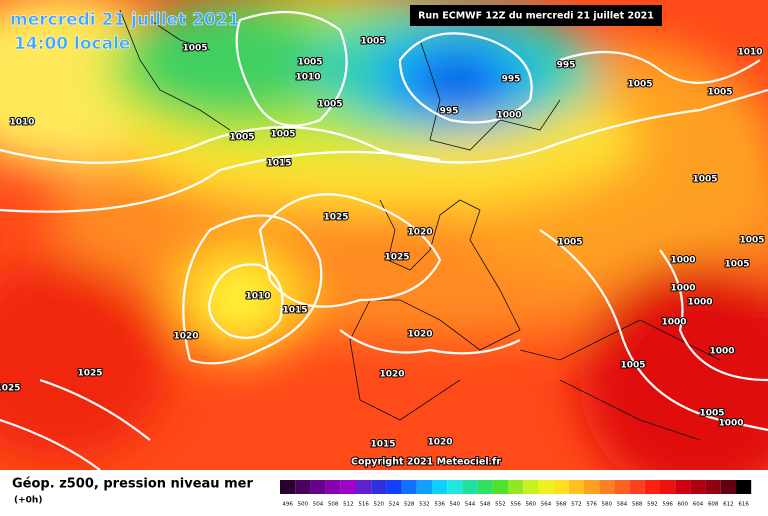 This screenshot has width=768, height=516. Describe the element at coordinates (333, 505) in the screenshot. I see `scale-label: 508` at that location.